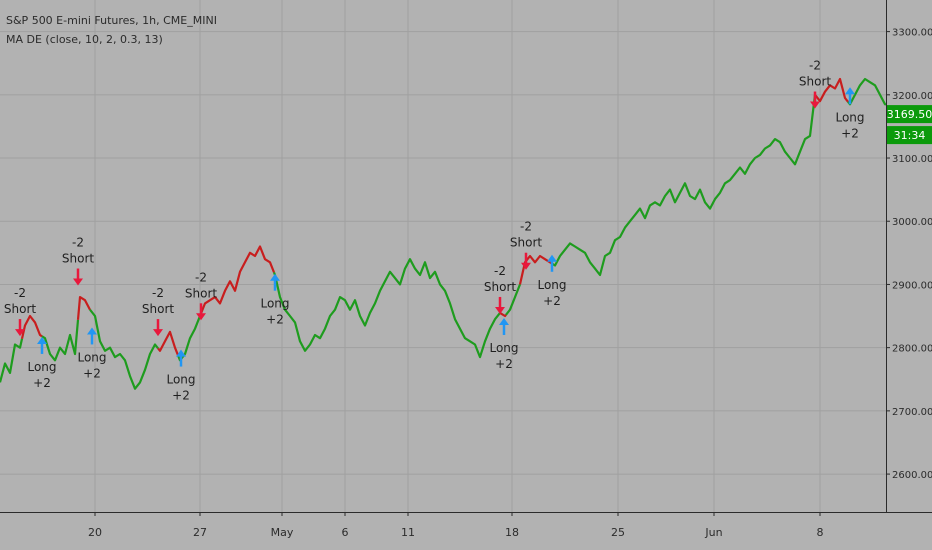 The image size is (932, 550). Describe the element at coordinates (912, 412) in the screenshot. I see `price-tick-label: 2700.00` at that location.